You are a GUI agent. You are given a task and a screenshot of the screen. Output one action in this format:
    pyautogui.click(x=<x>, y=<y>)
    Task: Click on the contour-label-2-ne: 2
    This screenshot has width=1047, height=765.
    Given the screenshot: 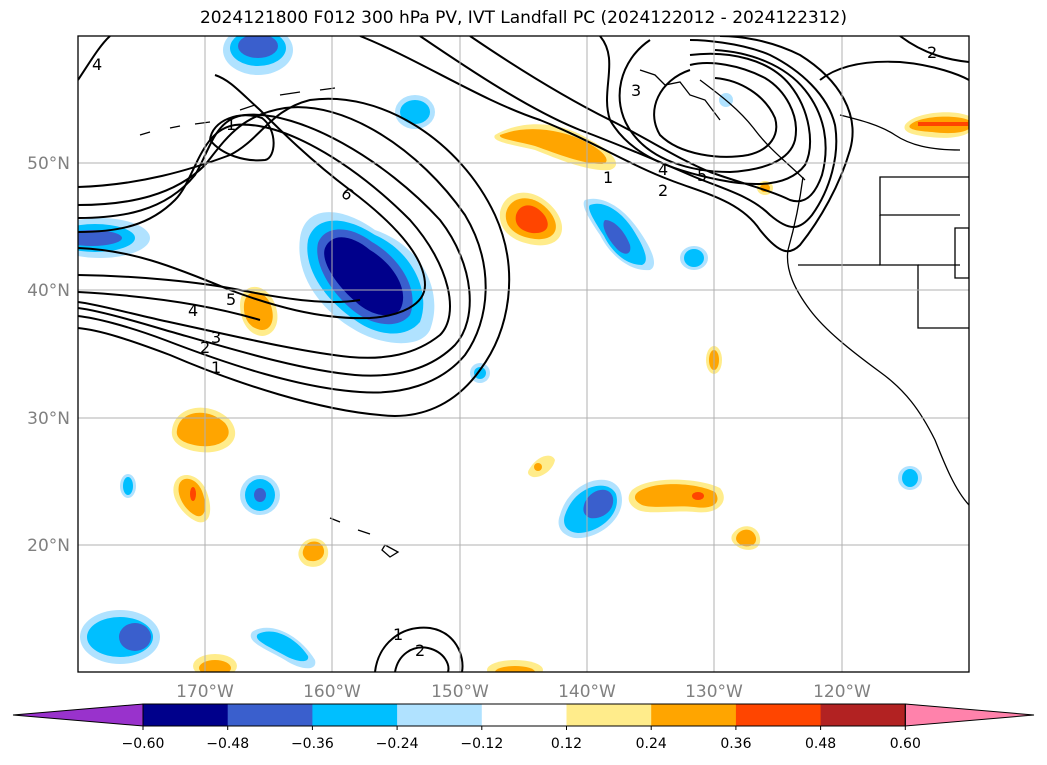 What is the action you would take?
    pyautogui.click(x=932, y=52)
    